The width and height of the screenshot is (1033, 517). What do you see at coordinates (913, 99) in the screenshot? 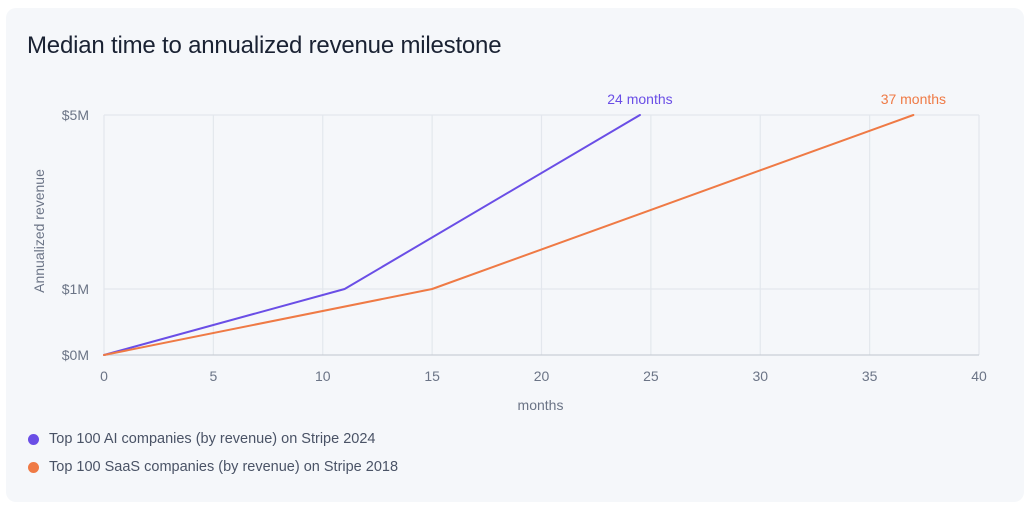
I see `series-end-label: 37 months` at bounding box center [913, 99].